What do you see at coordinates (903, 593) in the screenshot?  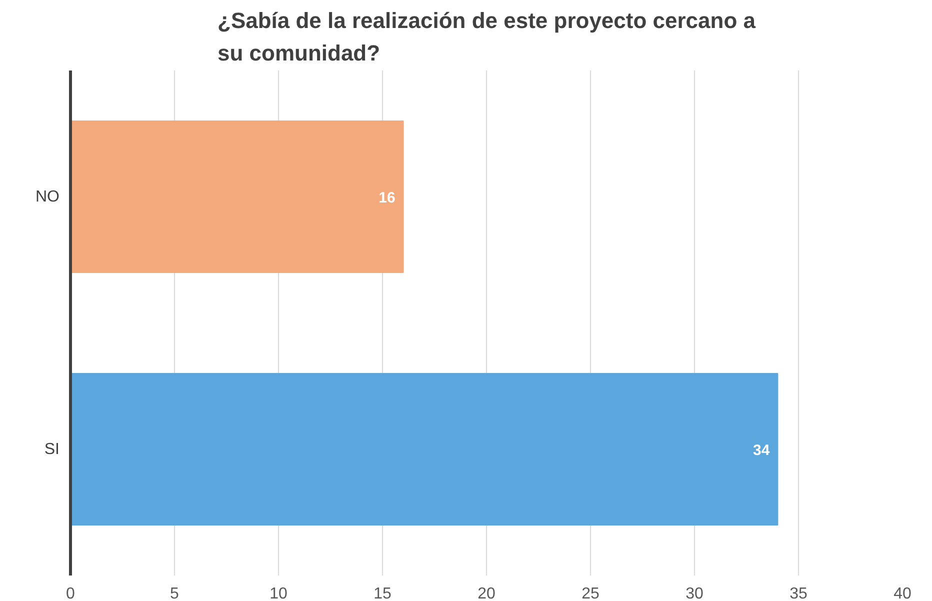 I see `x-tick-label: 40` at bounding box center [903, 593].